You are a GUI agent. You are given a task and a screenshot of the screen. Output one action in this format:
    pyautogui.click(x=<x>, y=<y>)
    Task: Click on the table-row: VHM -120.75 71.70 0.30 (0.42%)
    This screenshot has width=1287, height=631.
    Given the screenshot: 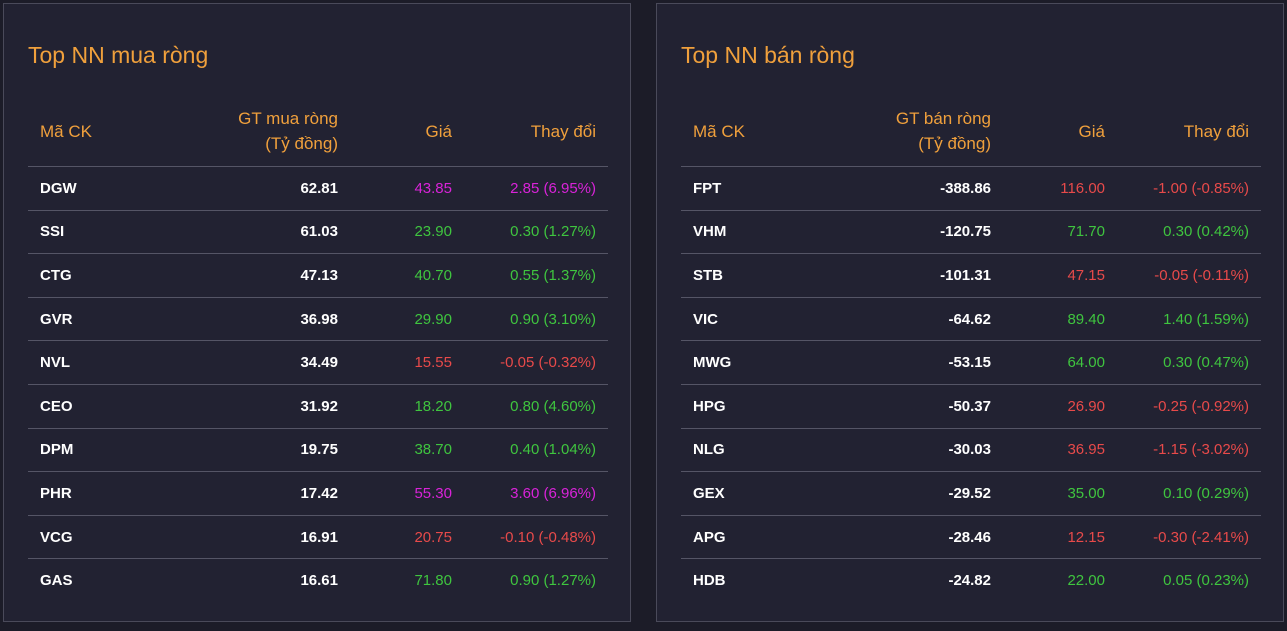 What is the action you would take?
    pyautogui.click(x=971, y=232)
    